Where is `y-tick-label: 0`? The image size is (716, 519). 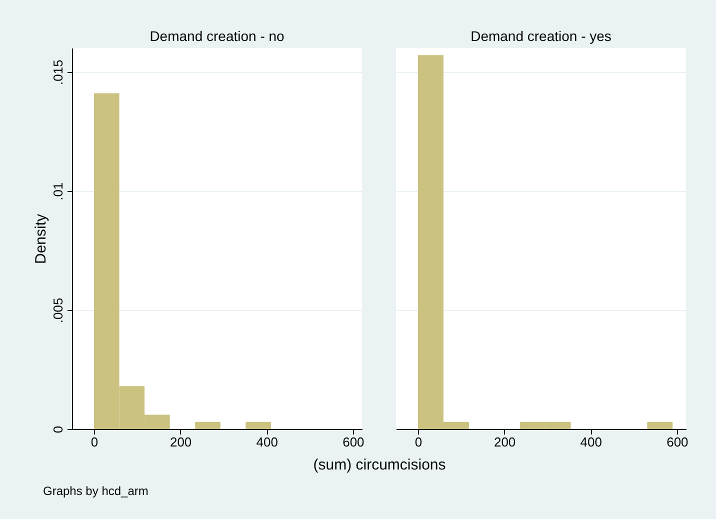 y-tick-label: 0 is located at coordinates (58, 430).